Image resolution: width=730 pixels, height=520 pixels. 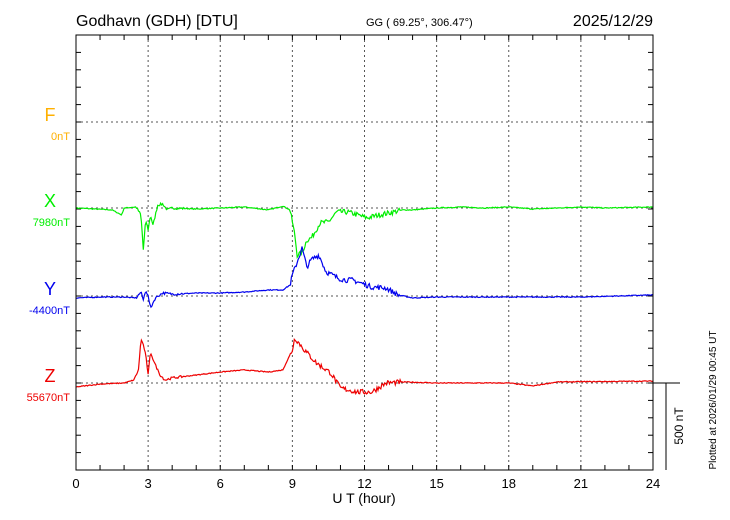 I want to click on x-tick-labels: 0 3 6 9 12 15 18 21 24, so click(x=366, y=483).